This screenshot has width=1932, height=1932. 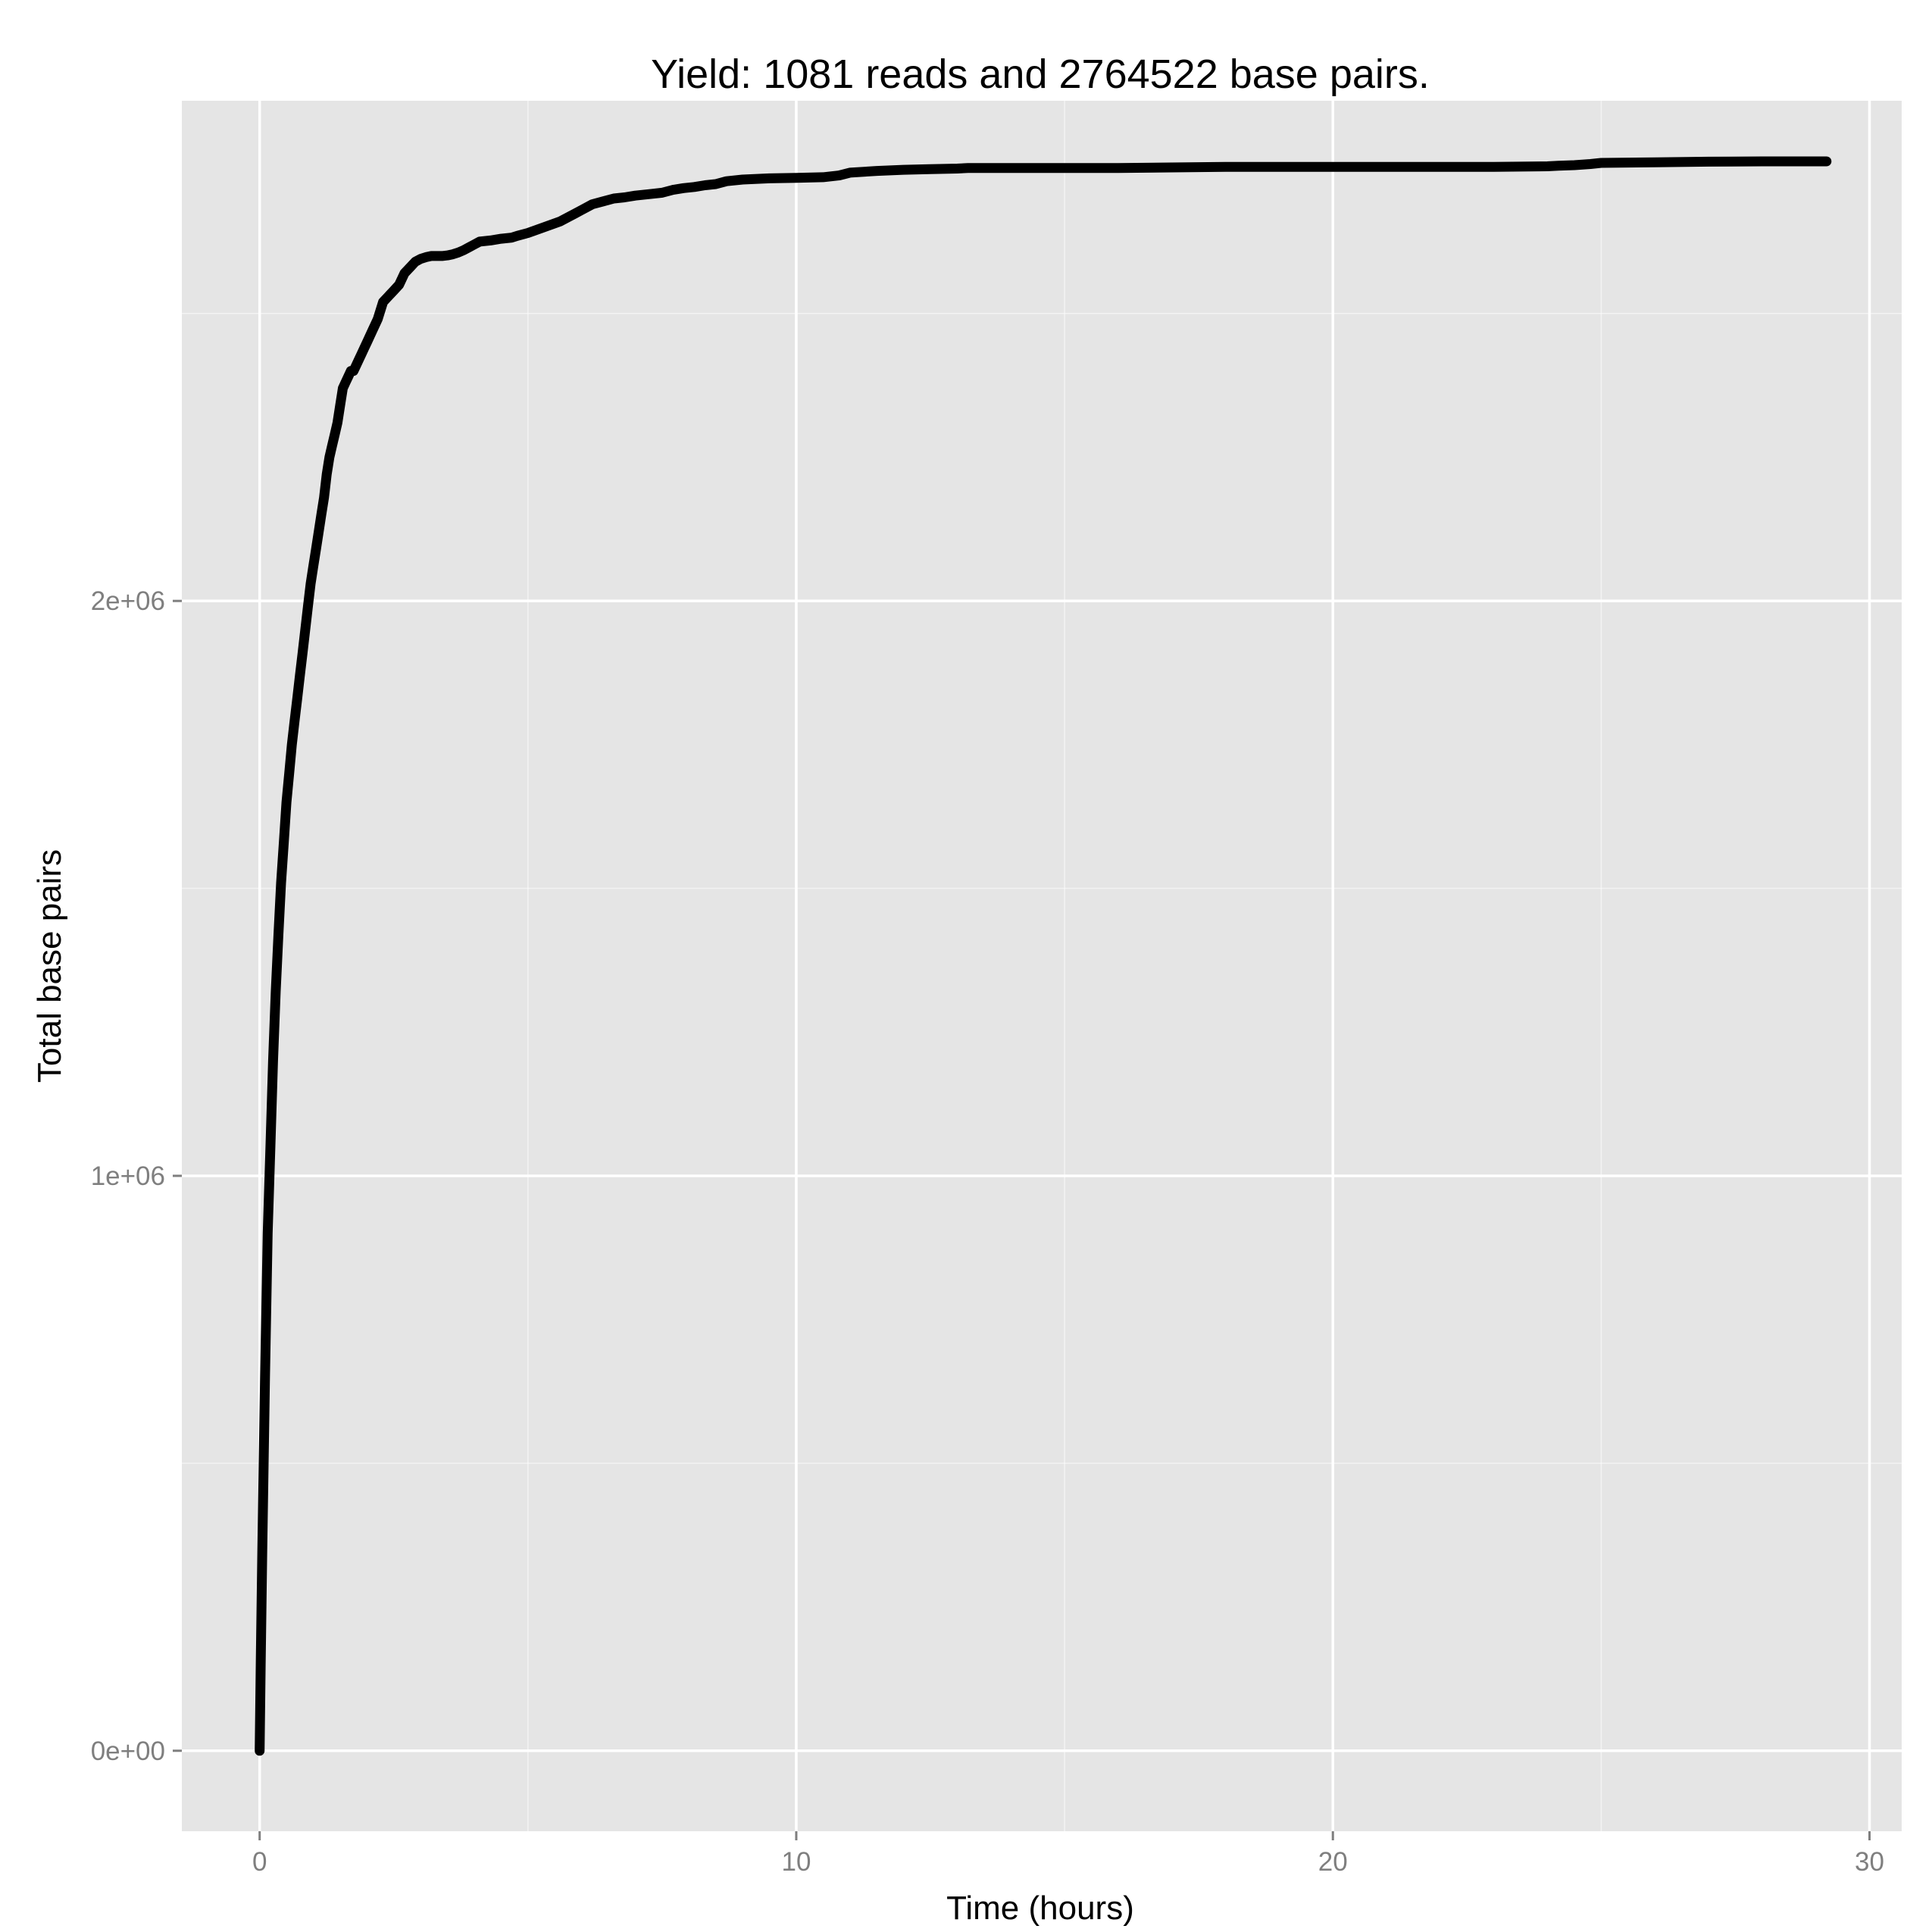 I want to click on x-tick-label: 30, so click(x=1869, y=1862).